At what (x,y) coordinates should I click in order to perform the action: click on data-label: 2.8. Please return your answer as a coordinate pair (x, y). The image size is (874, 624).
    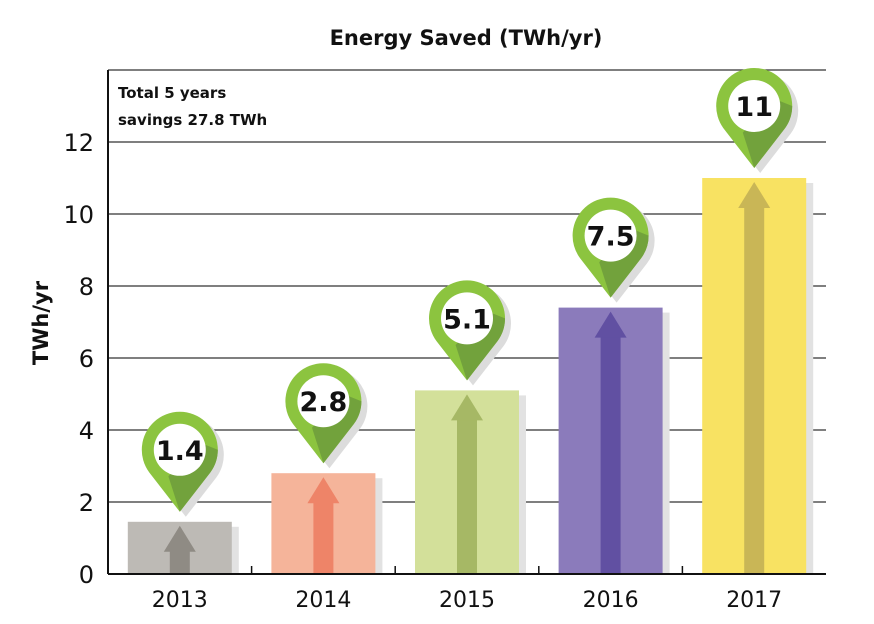
    Looking at the image, I should click on (323, 402).